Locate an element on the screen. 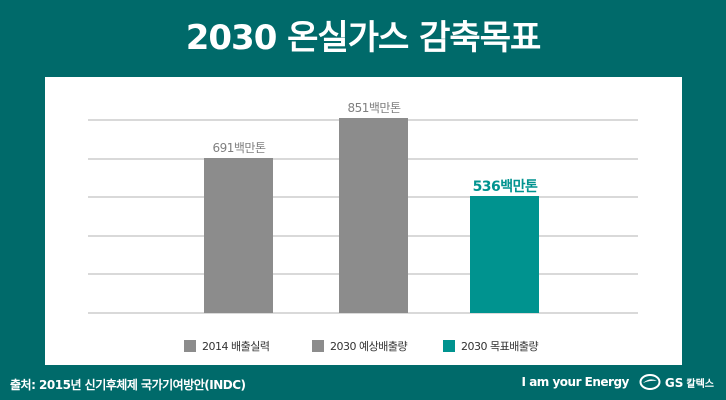 The height and width of the screenshot is (400, 726). legend-label: 2030 예상배출량 is located at coordinates (369, 346).